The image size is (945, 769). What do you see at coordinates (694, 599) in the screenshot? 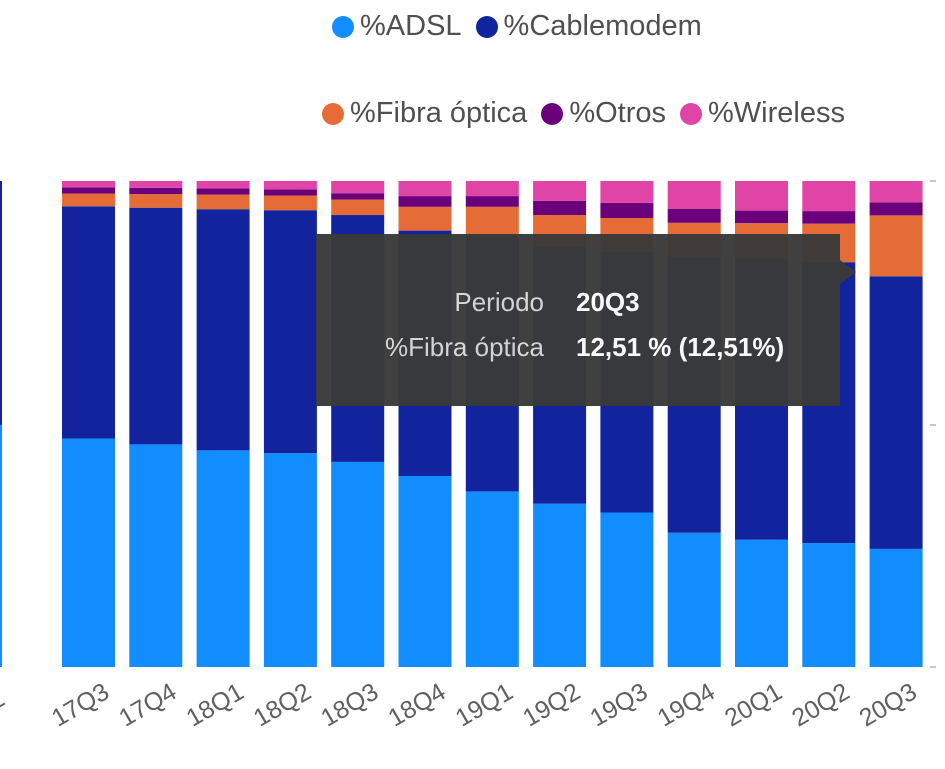
I see `bar-segment-19q4-s0` at bounding box center [694, 599].